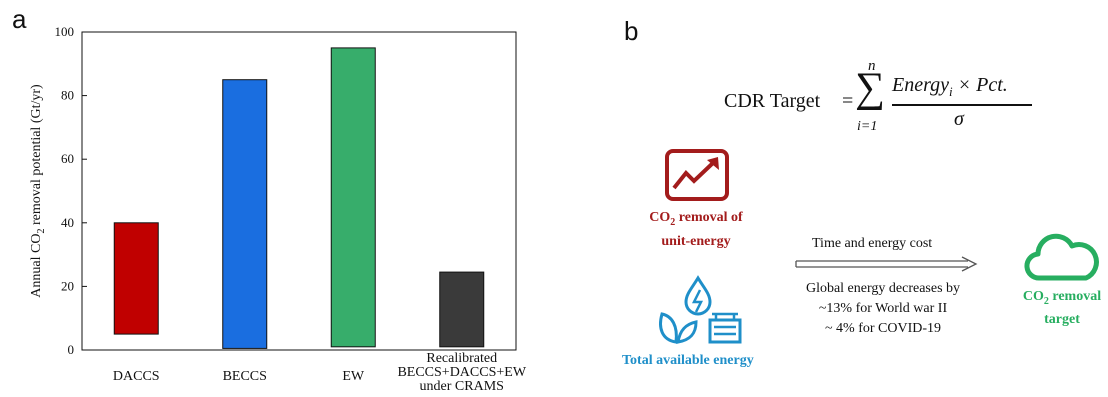 The image size is (1108, 397). Describe the element at coordinates (19, 19) in the screenshot. I see `panel-a-letter: a` at that location.